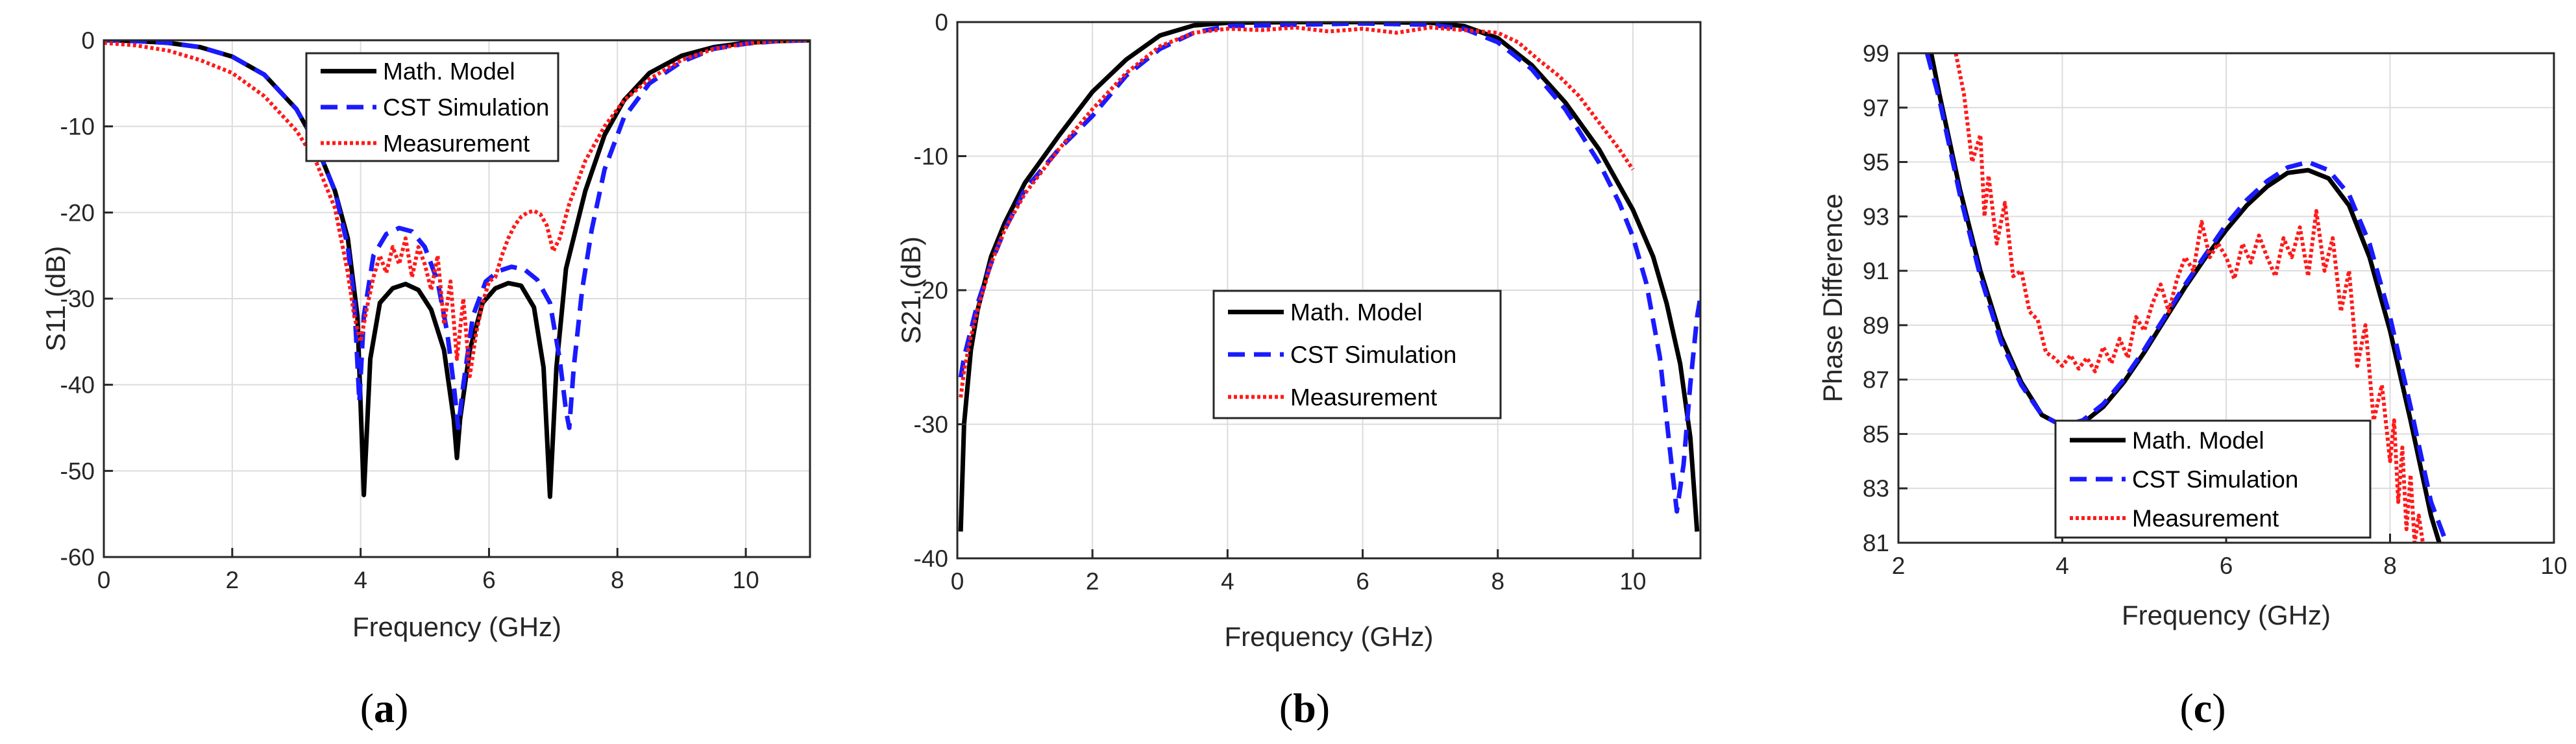 Image resolution: width=2576 pixels, height=744 pixels. What do you see at coordinates (55, 299) in the screenshot?
I see `y-axis-label: S11 (dB)` at bounding box center [55, 299].